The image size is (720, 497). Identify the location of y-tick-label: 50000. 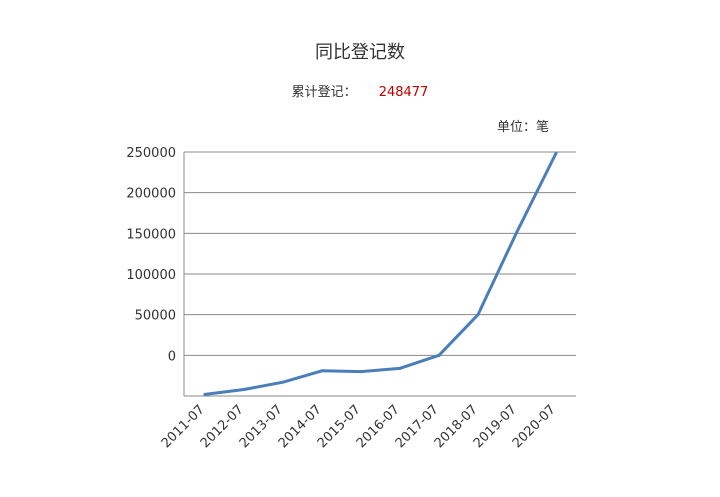
(155, 316).